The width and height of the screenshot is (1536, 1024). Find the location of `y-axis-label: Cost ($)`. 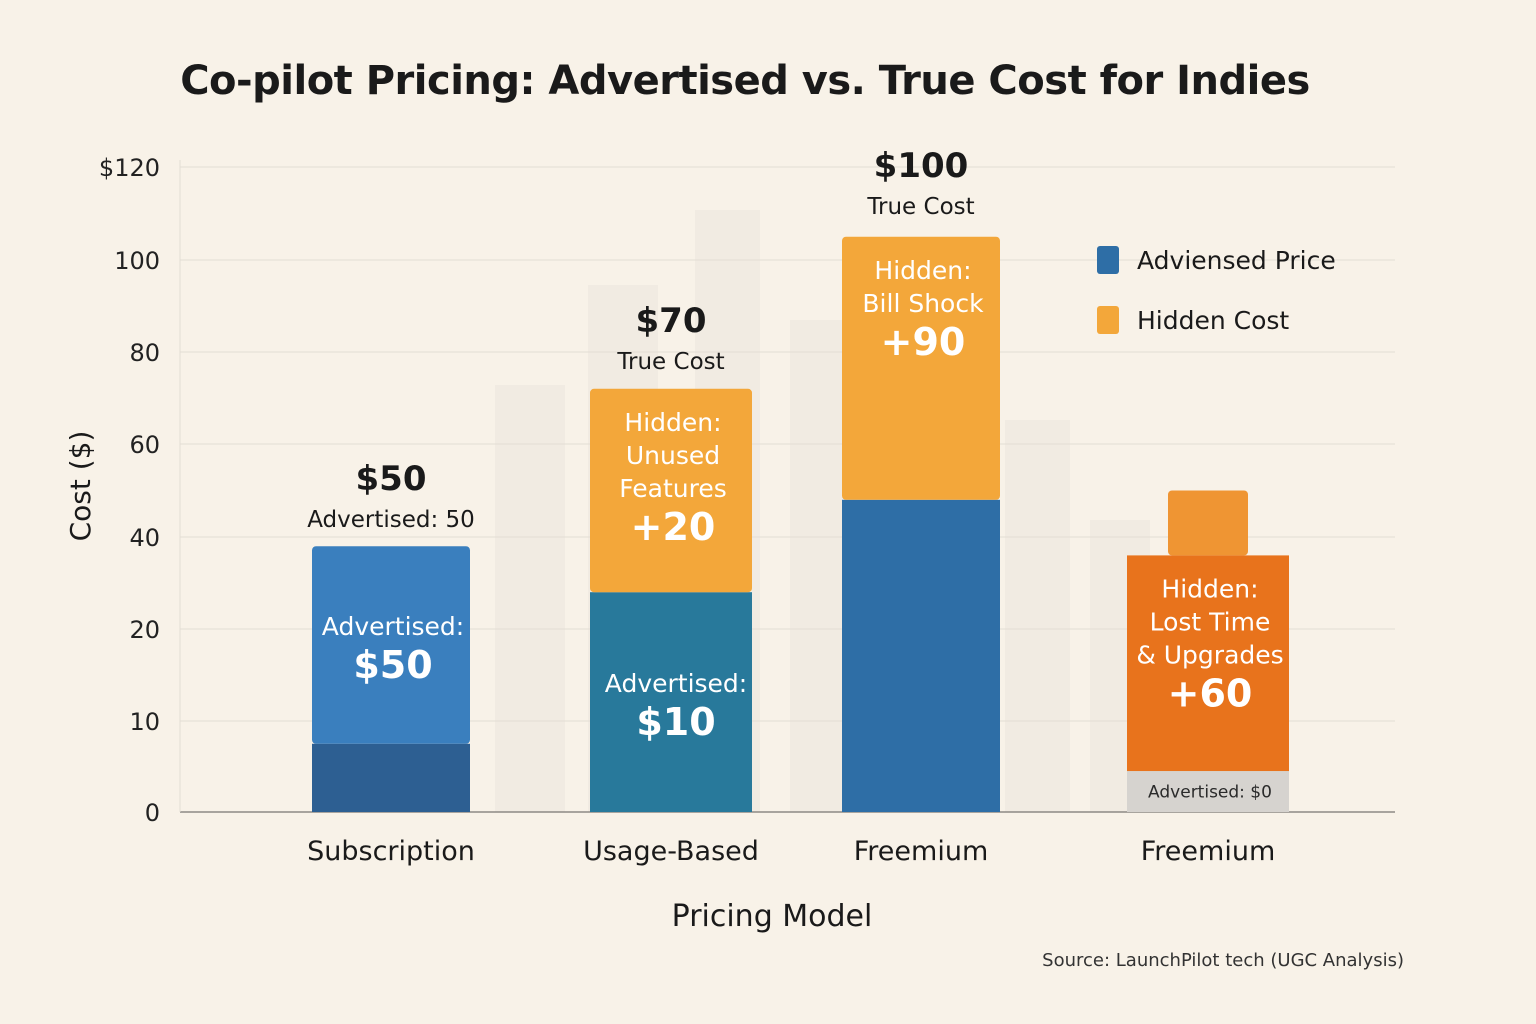

y-axis-label: Cost ($) is located at coordinates (80, 486).